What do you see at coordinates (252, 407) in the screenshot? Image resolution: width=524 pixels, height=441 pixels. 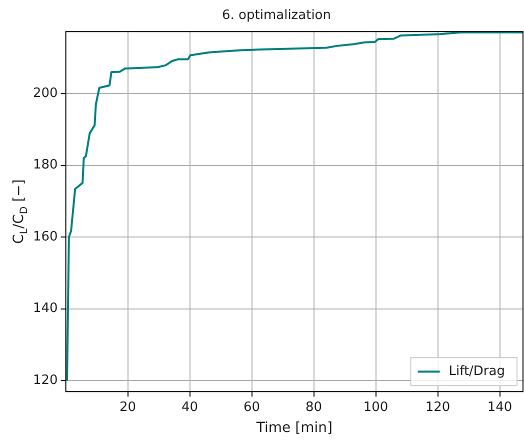 I see `x-tick-label: 60` at bounding box center [252, 407].